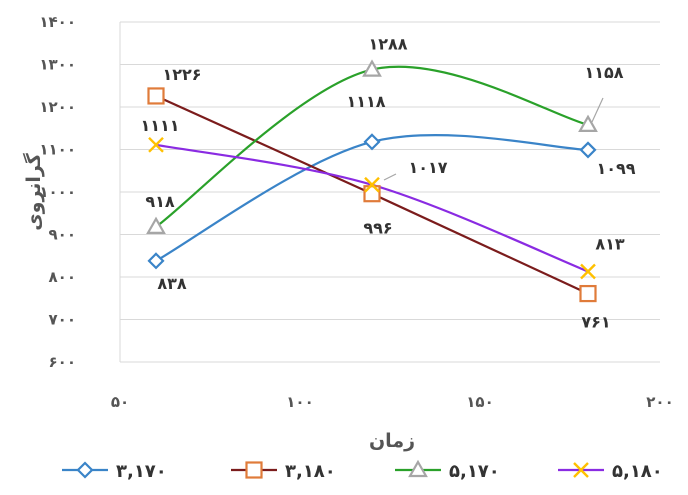 The image size is (688, 495). I want to click on x-tick-label: ۱۰۰, so click(299, 402).